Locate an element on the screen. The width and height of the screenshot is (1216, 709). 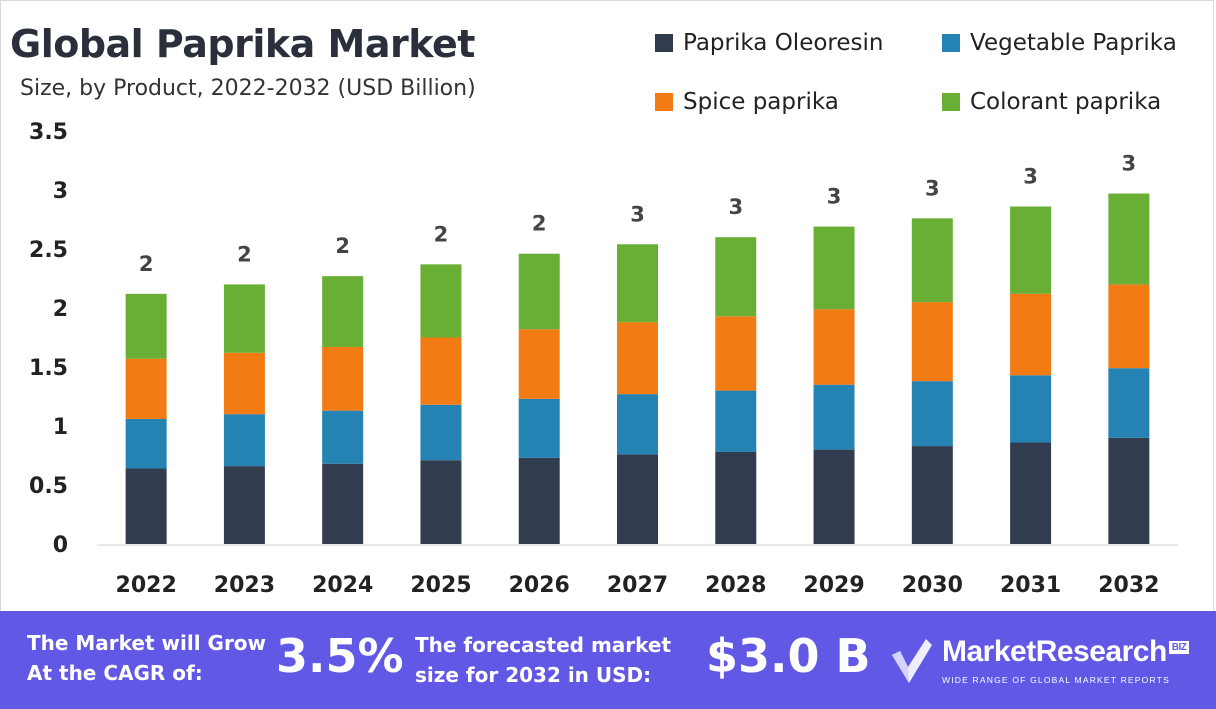
y-tick-label: 2 is located at coordinates (60, 309).